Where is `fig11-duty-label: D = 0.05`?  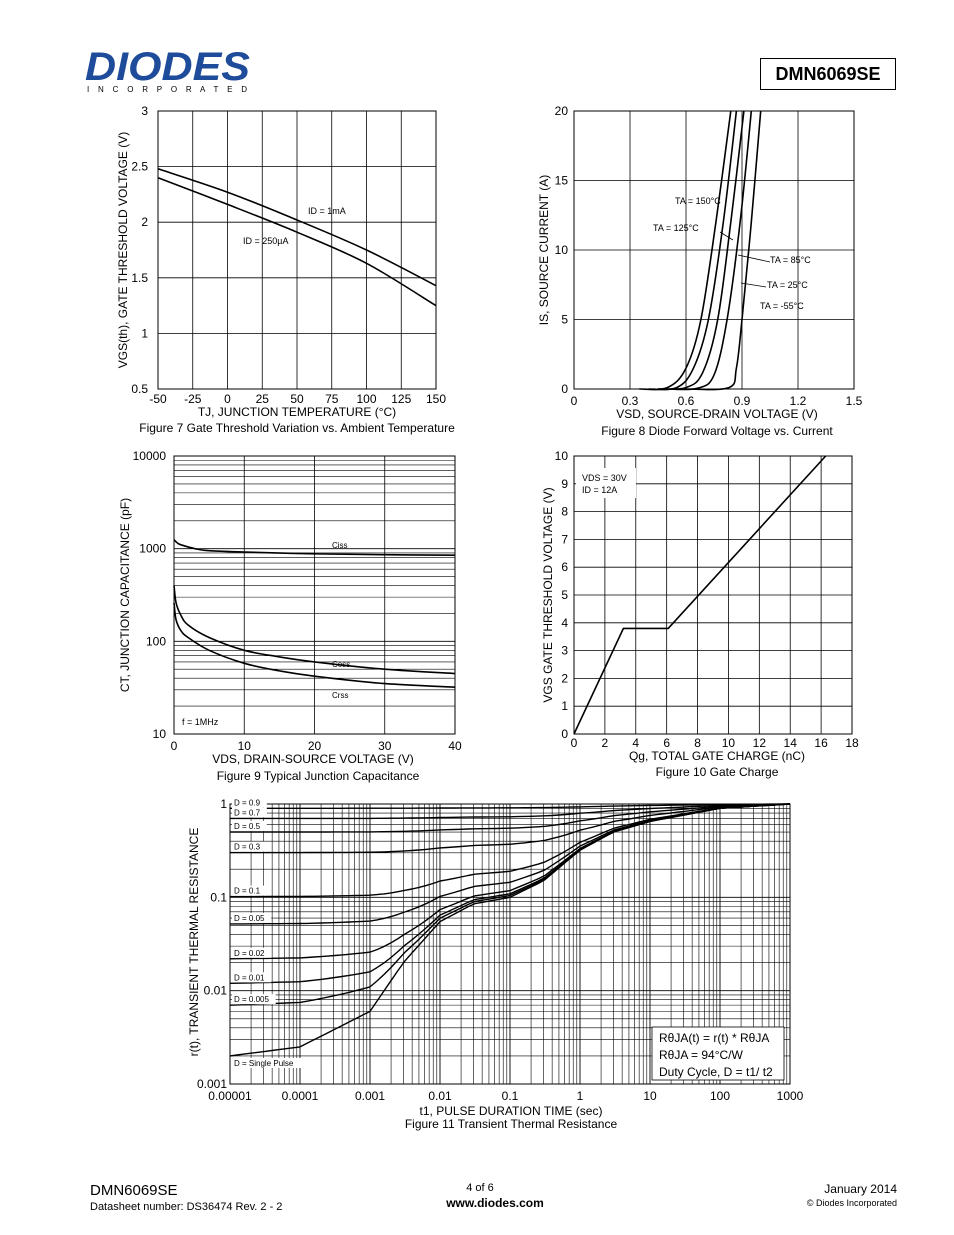
fig11-duty-label: D = 0.05 is located at coordinates (249, 918).